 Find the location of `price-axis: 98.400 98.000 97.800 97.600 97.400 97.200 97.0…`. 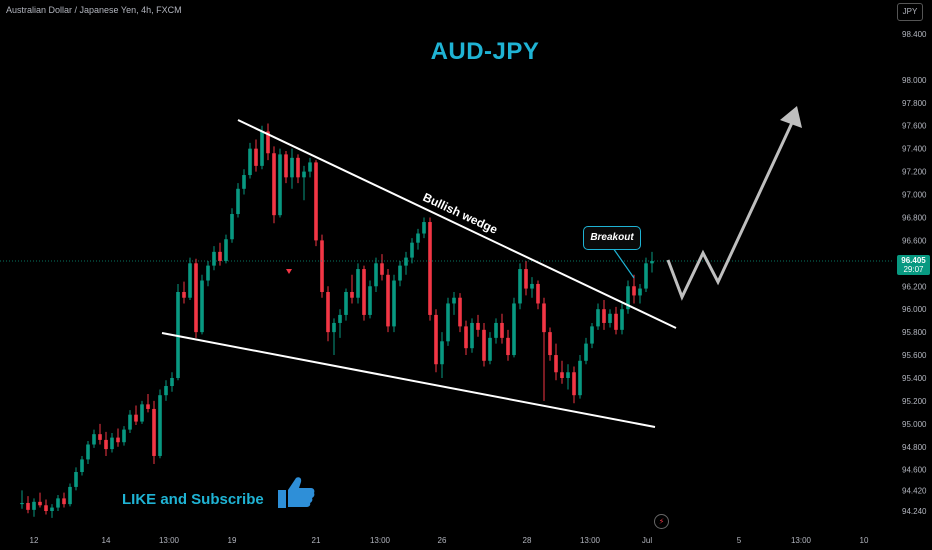

price-axis: 98.400 98.000 97.800 97.600 97.400 97.200 97.0… is located at coordinates (914, 273).